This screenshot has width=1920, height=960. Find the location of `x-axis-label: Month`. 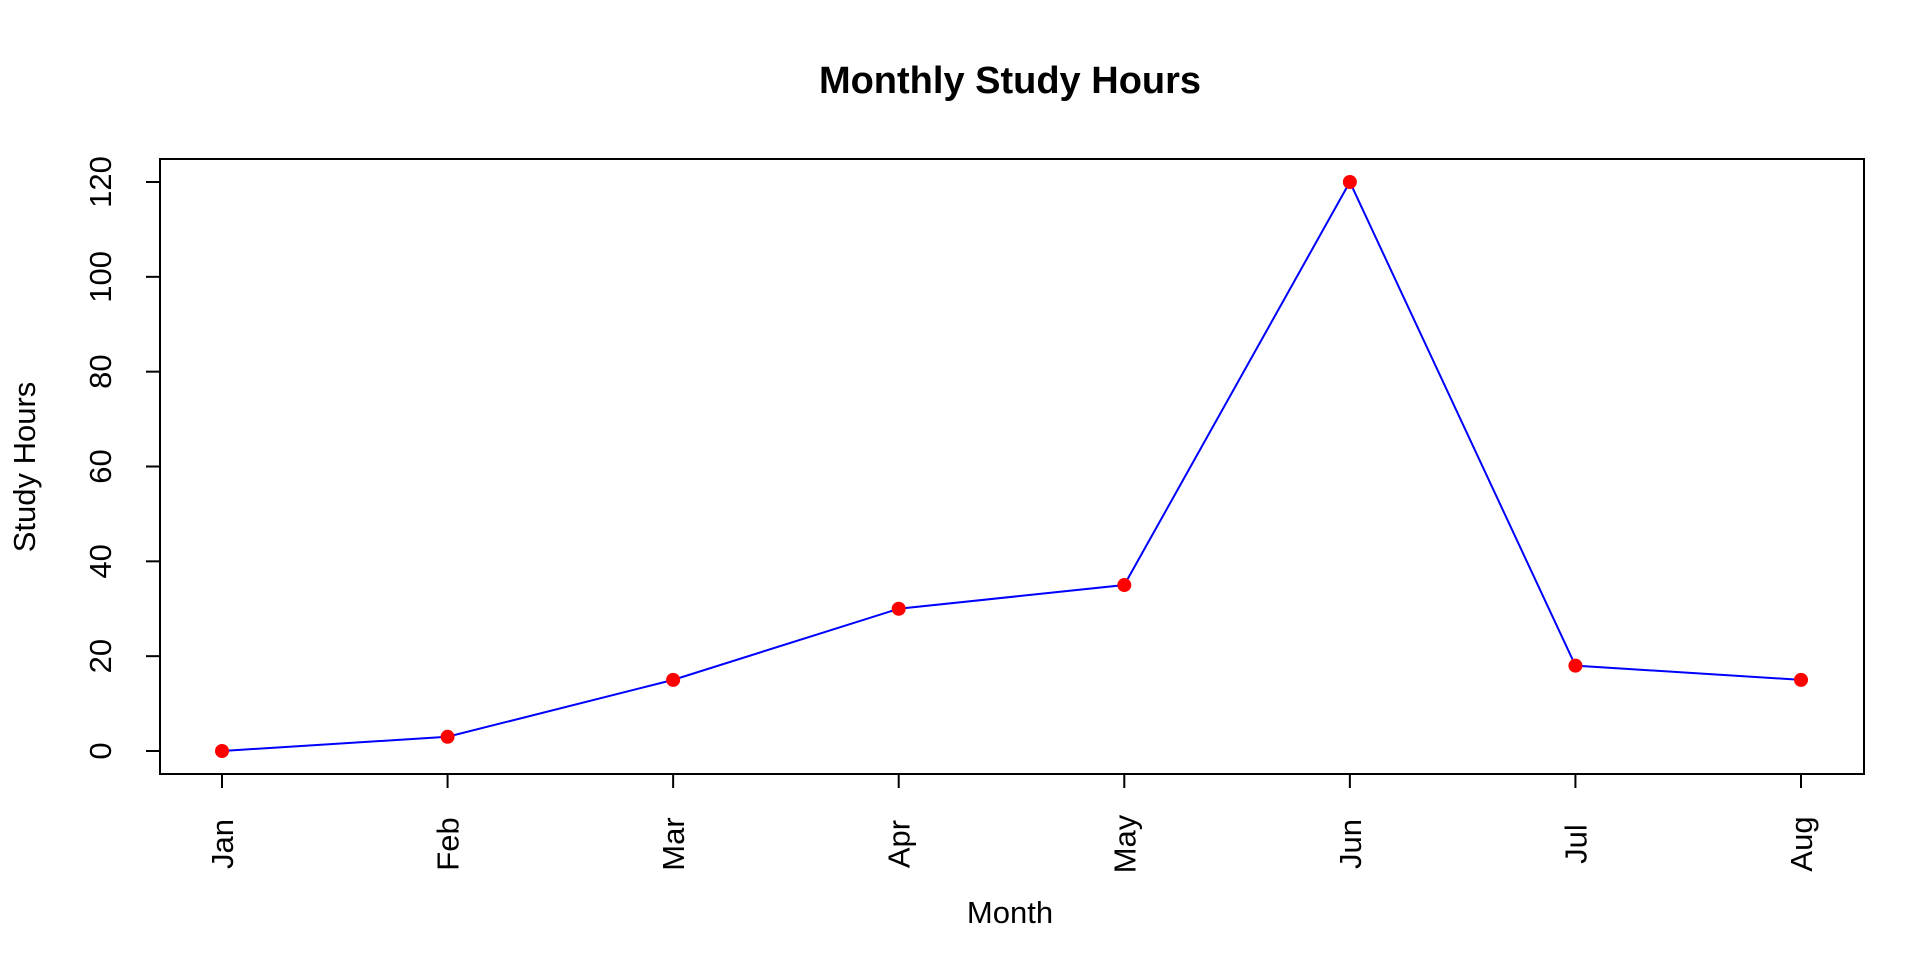

x-axis-label: Month is located at coordinates (1010, 912).